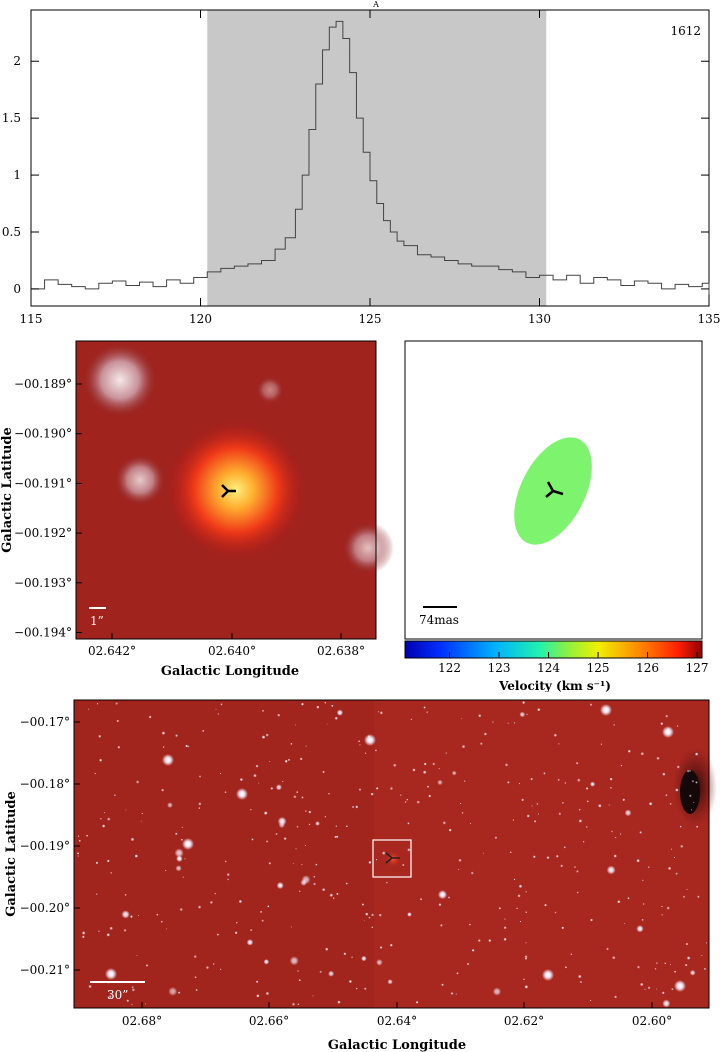  Describe the element at coordinates (397, 1021) in the screenshot. I see `widefield-x-tick-label: 02.64°` at that location.